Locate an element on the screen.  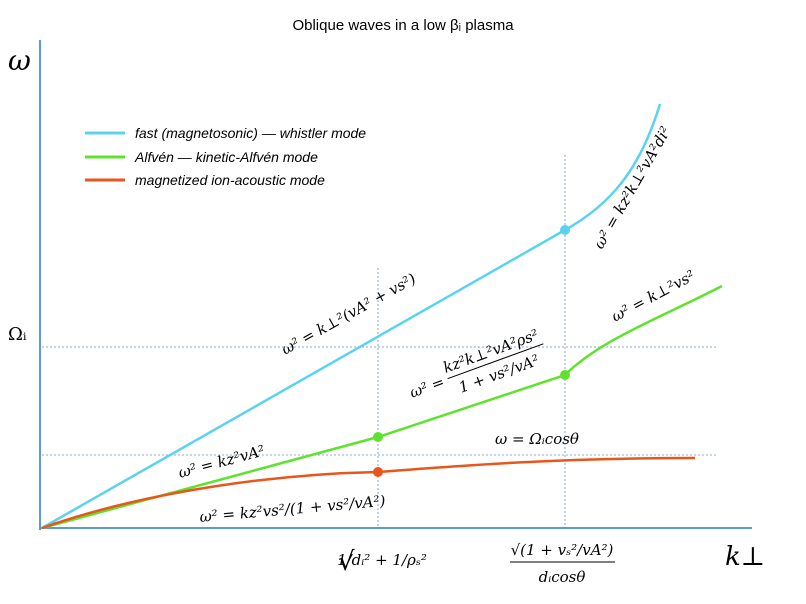
x-axis-label: k⊥ is located at coordinates (745, 557).